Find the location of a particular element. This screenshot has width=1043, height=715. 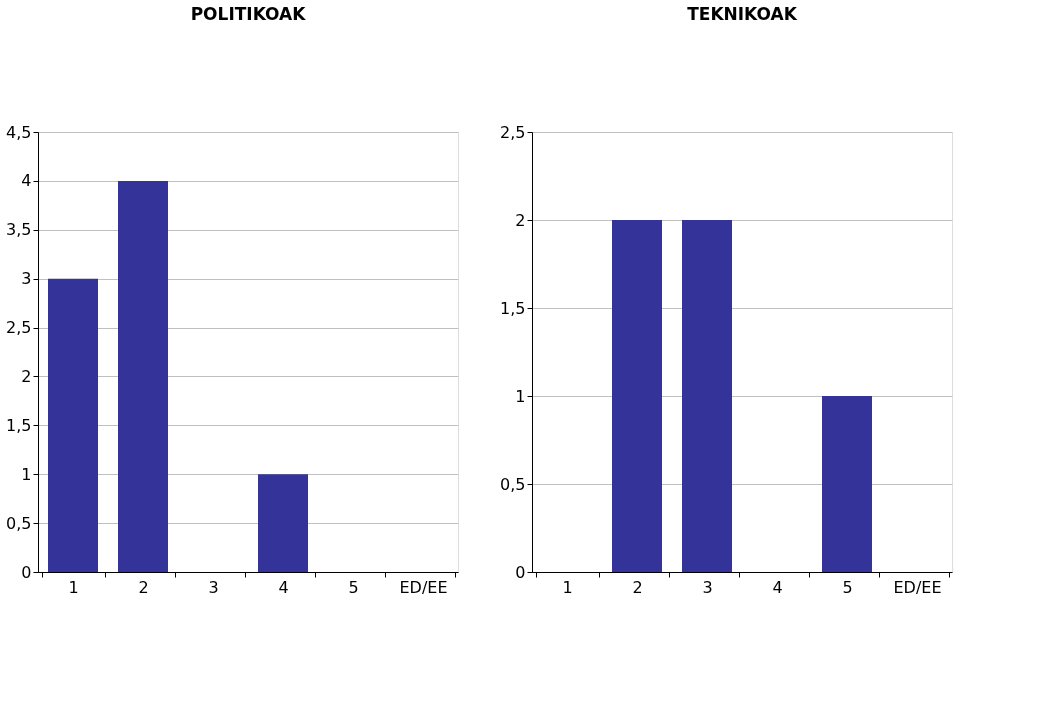

y-tick-label: 4 is located at coordinates (26, 181).